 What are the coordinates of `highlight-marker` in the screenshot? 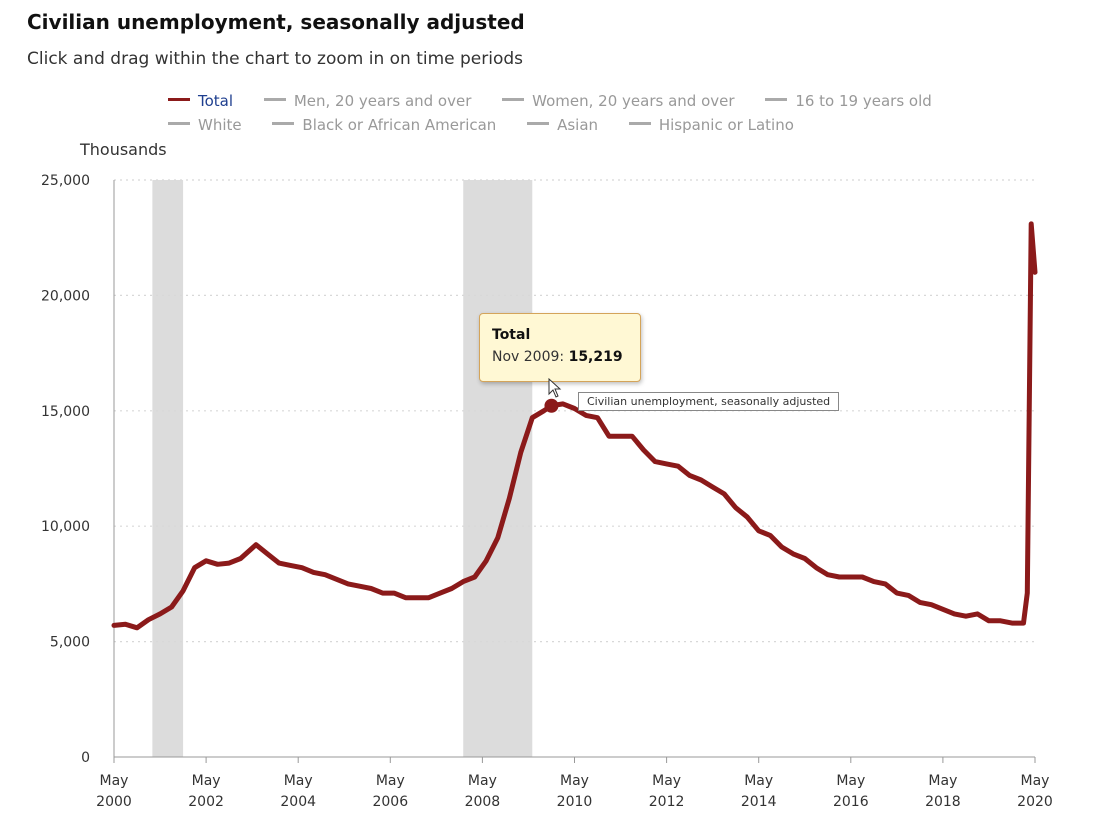 It's located at (551, 405).